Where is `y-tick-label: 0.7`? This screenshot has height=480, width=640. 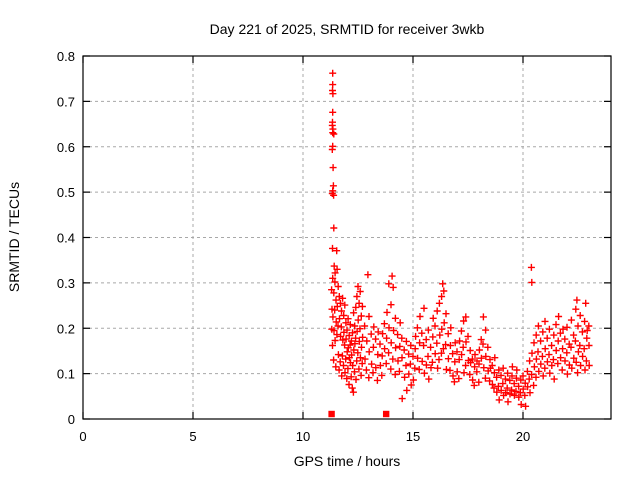 y-tick-label: 0.7 is located at coordinates (66, 101).